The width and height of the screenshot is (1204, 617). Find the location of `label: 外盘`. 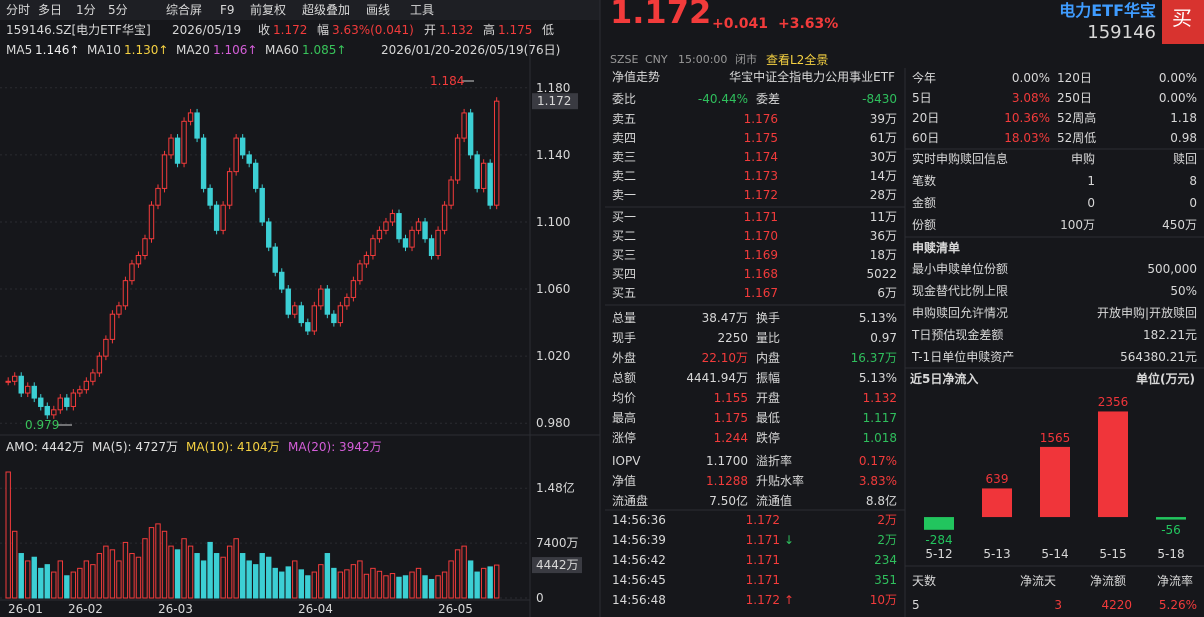

label: 外盘 is located at coordinates (624, 358).